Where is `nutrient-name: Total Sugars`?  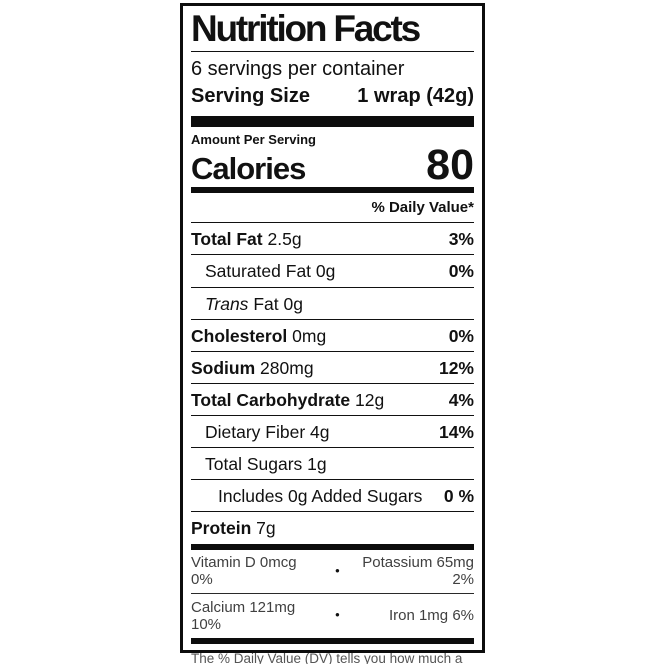
nutrient-name: Total Sugars is located at coordinates (254, 464).